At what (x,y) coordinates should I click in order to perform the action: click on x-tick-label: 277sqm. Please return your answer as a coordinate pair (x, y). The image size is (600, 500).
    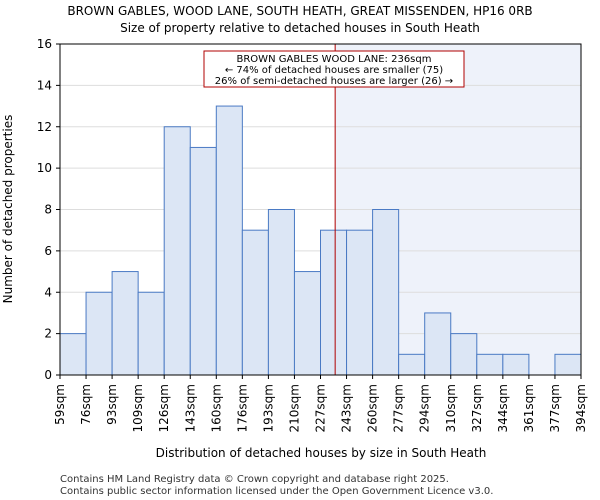
    Looking at the image, I should click on (399, 408).